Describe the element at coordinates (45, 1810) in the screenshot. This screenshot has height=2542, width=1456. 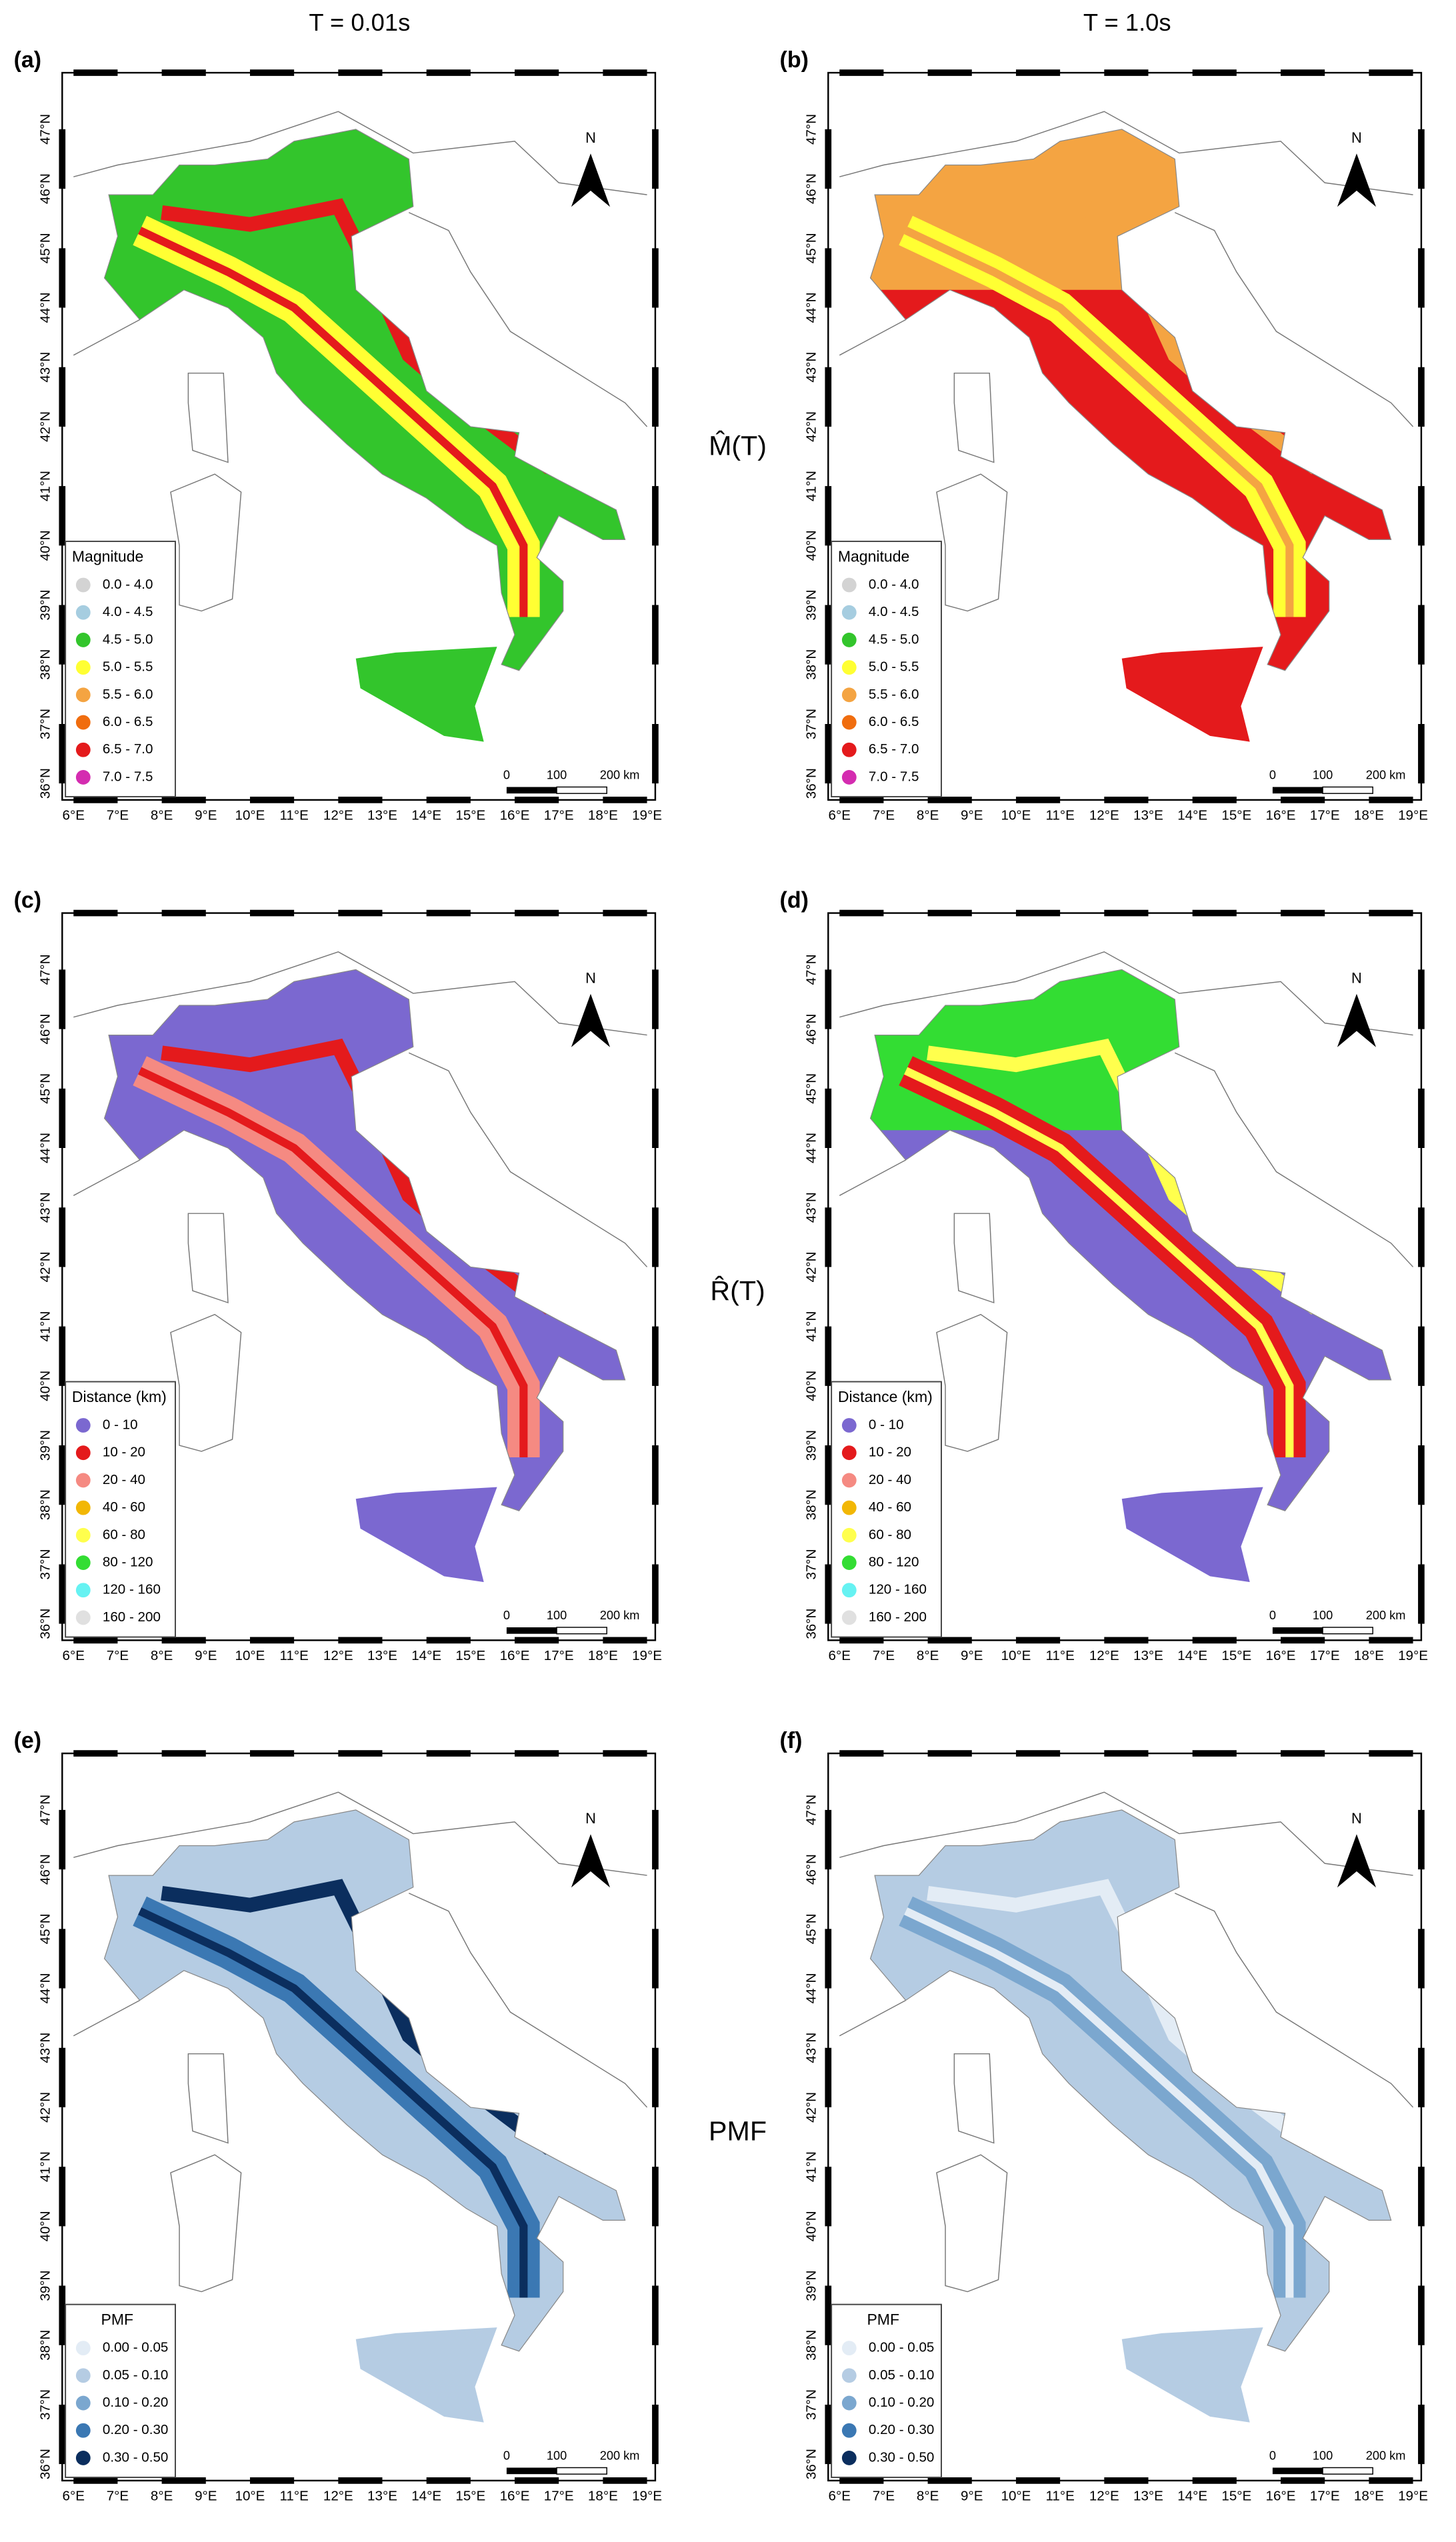
I see `y-tick-label: 47°N` at that location.